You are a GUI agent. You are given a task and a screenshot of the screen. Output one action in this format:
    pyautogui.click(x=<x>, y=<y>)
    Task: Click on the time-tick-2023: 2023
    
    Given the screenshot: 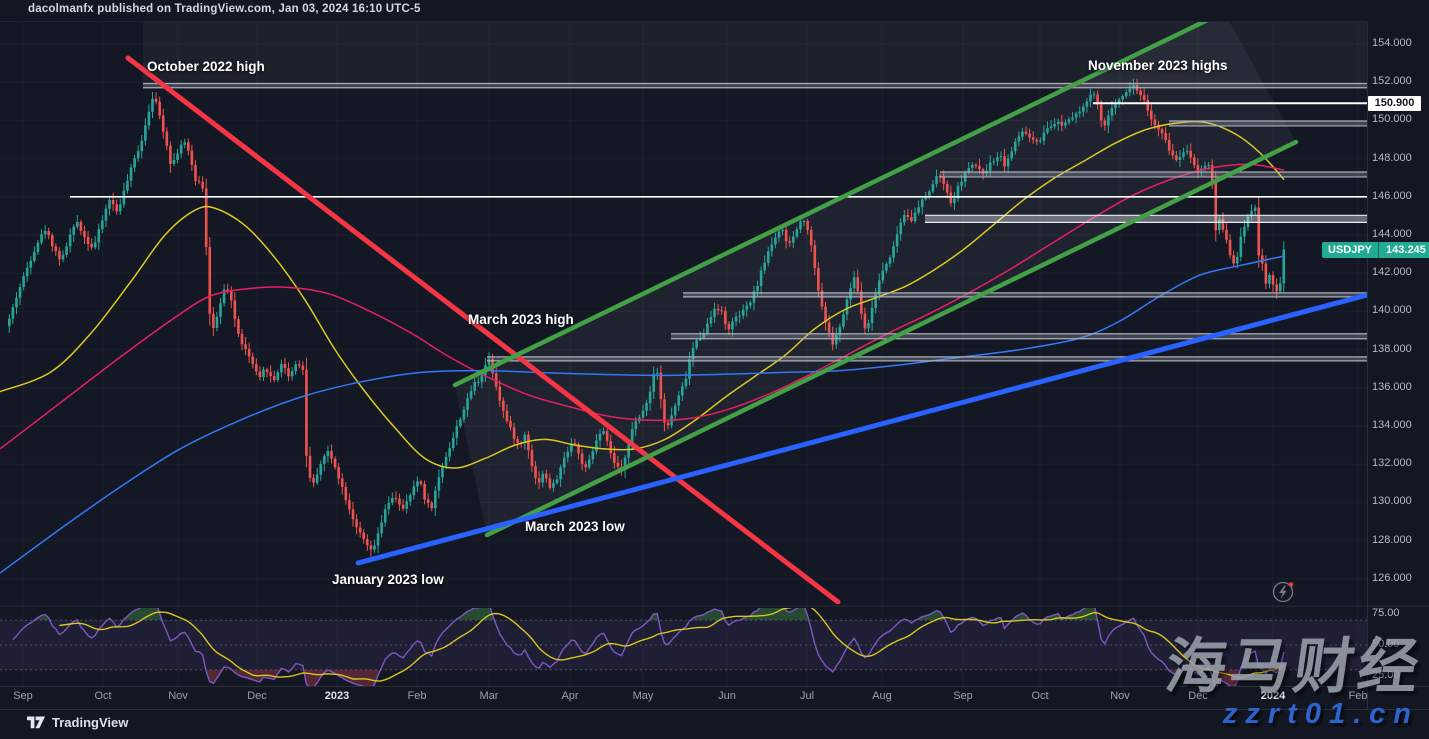 What is the action you would take?
    pyautogui.click(x=337, y=696)
    